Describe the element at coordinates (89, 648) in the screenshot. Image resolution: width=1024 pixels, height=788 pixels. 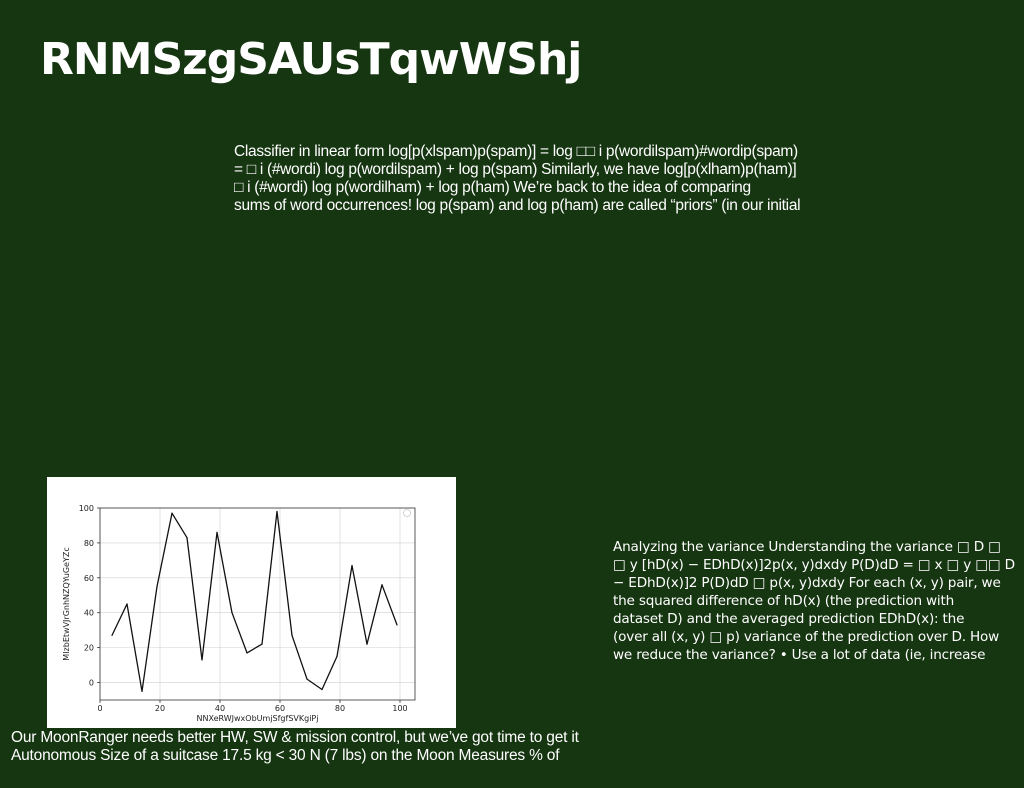
I see `y-tick-label: 20` at that location.